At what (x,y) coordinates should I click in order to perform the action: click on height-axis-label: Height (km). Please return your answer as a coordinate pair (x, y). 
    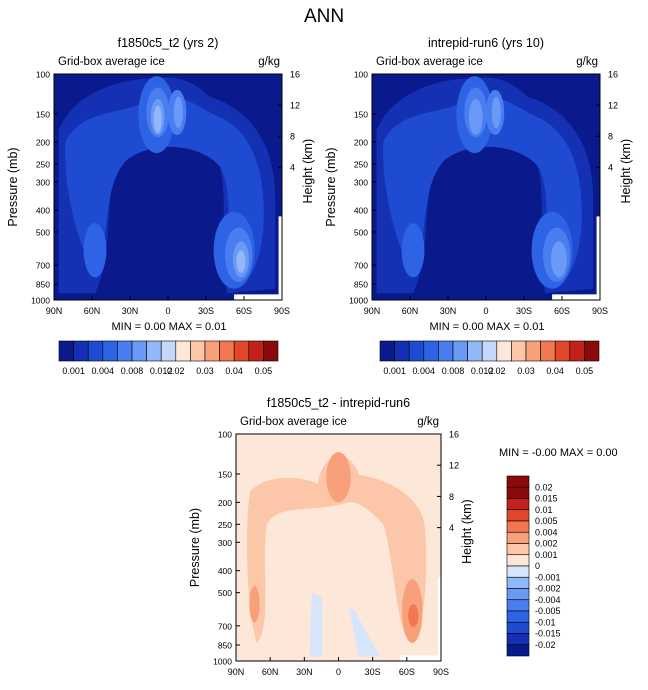
    Looking at the image, I should click on (308, 171).